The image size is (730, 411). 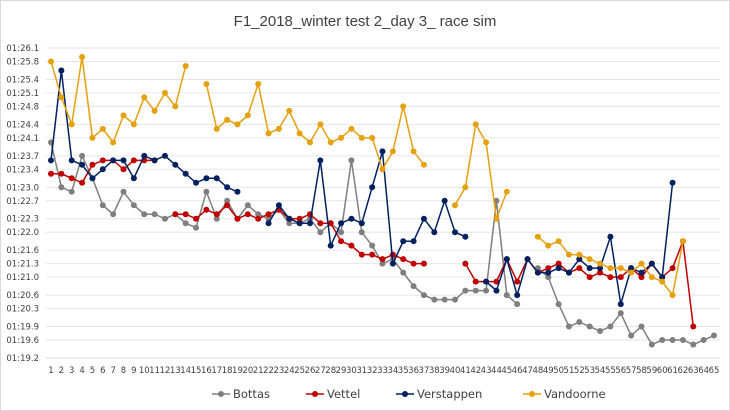 What do you see at coordinates (693, 371) in the screenshot?
I see `x-tick-label: 63` at bounding box center [693, 371].